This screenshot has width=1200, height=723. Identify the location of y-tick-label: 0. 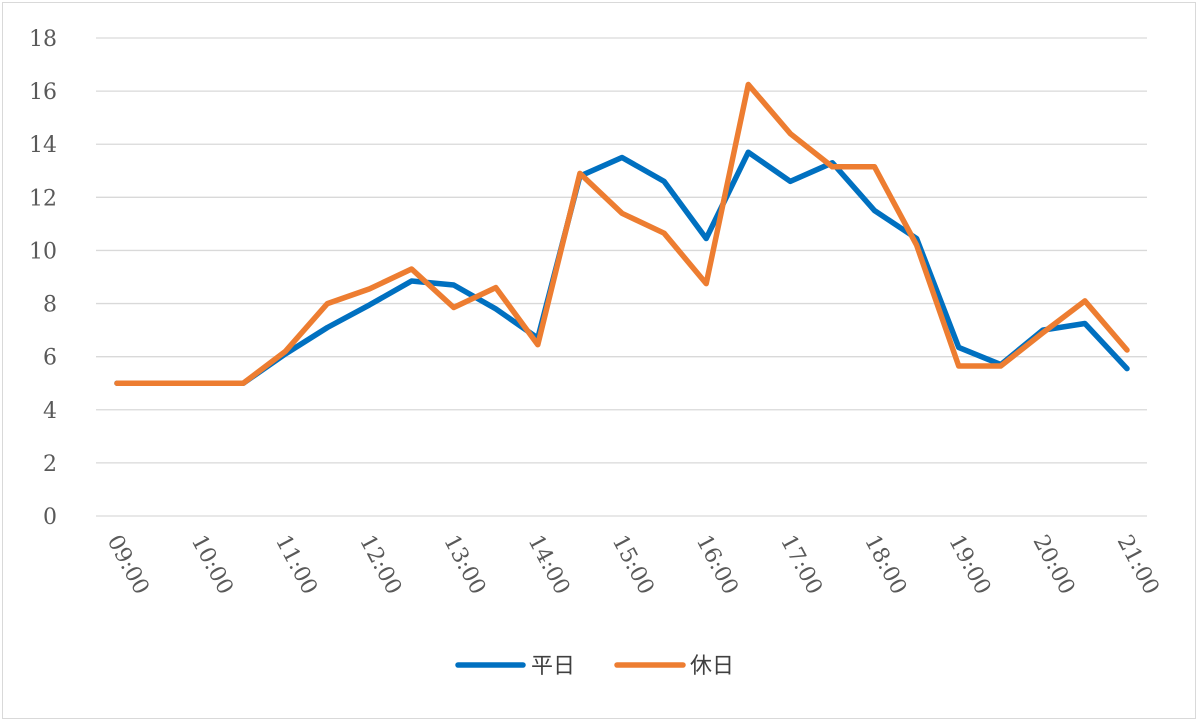
(50, 517).